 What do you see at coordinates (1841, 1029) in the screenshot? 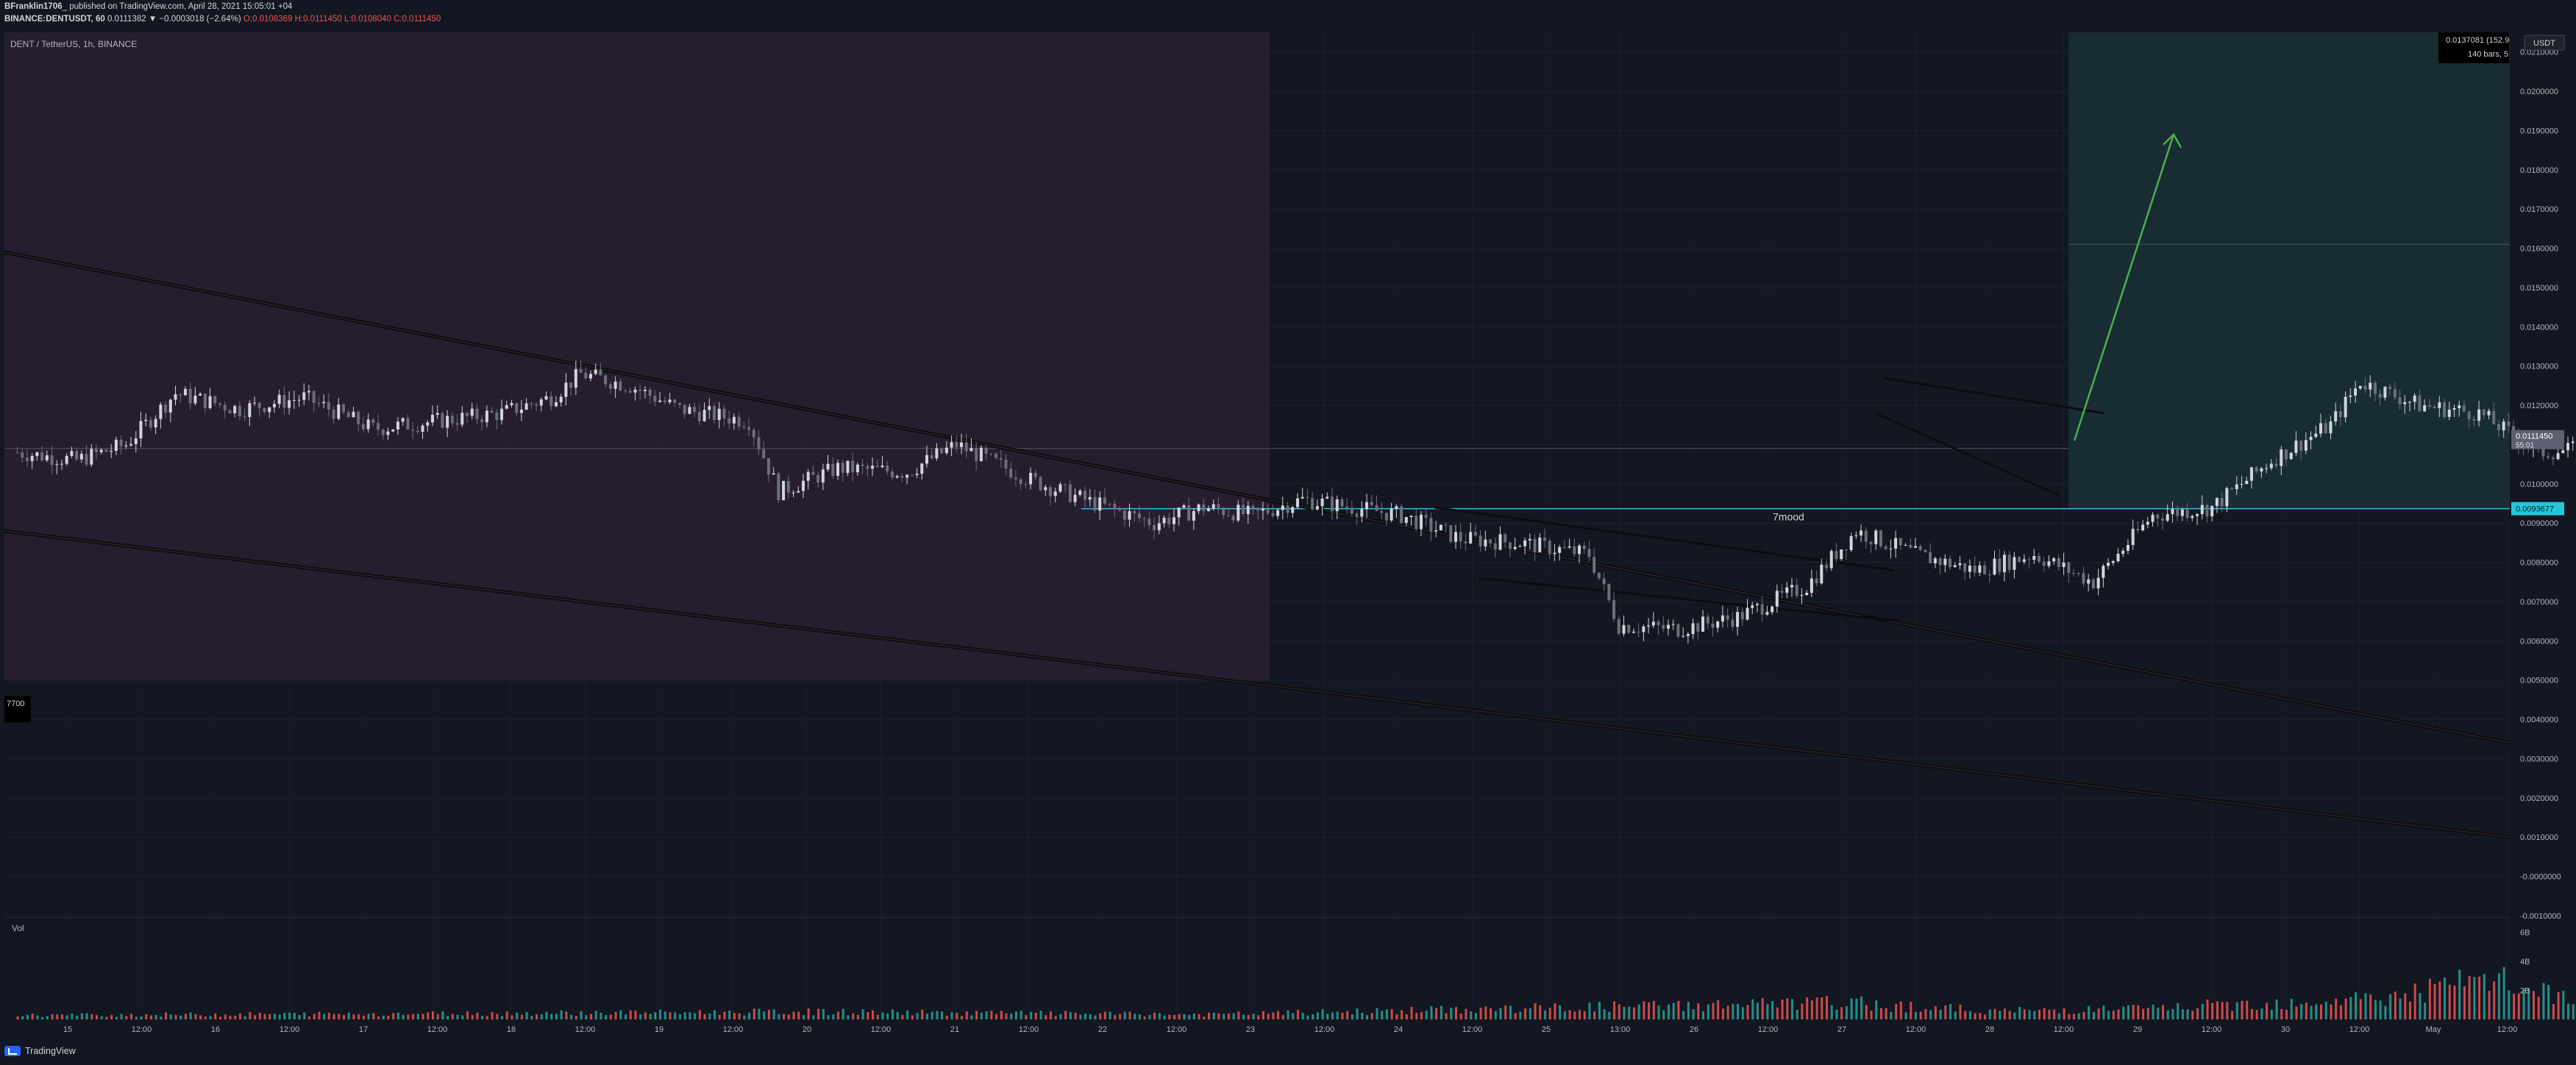
I see `time-tick-label: 27` at bounding box center [1841, 1029].